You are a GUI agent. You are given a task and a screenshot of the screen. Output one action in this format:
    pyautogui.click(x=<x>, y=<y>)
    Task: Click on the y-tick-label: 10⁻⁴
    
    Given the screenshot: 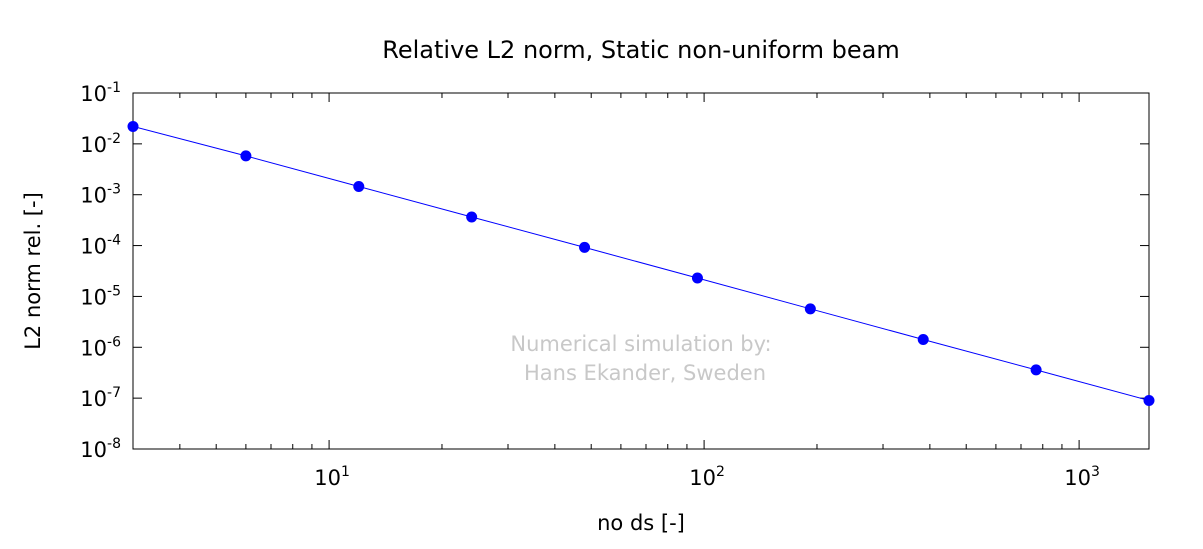 What is the action you would take?
    pyautogui.click(x=100, y=246)
    